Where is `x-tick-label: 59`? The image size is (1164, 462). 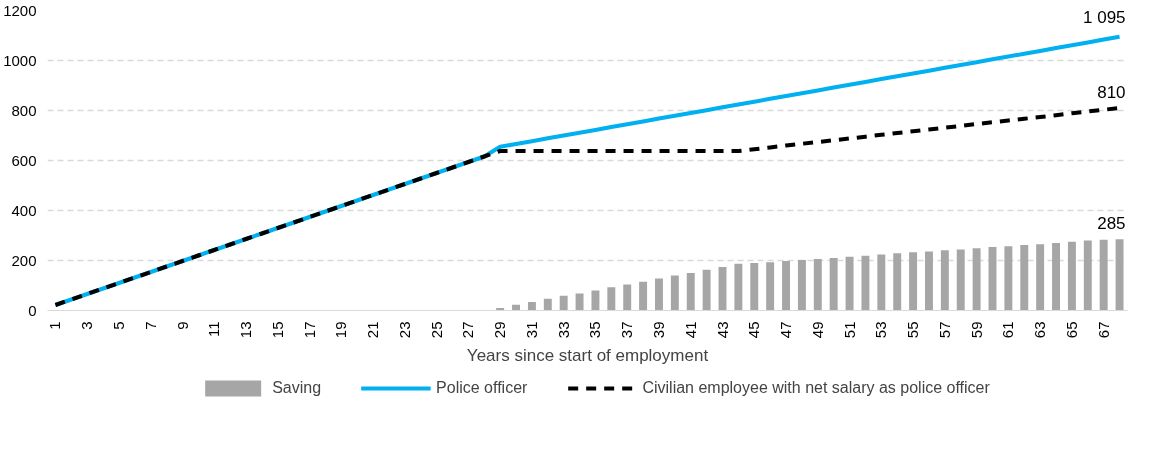 x-tick-label: 59 is located at coordinates (976, 330).